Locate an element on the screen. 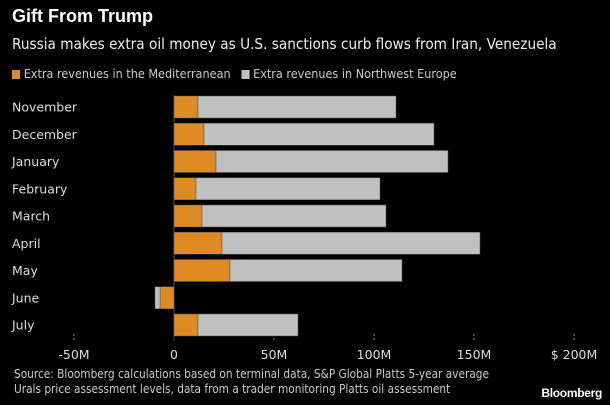 The image size is (610, 405). category-label: April is located at coordinates (26, 243).